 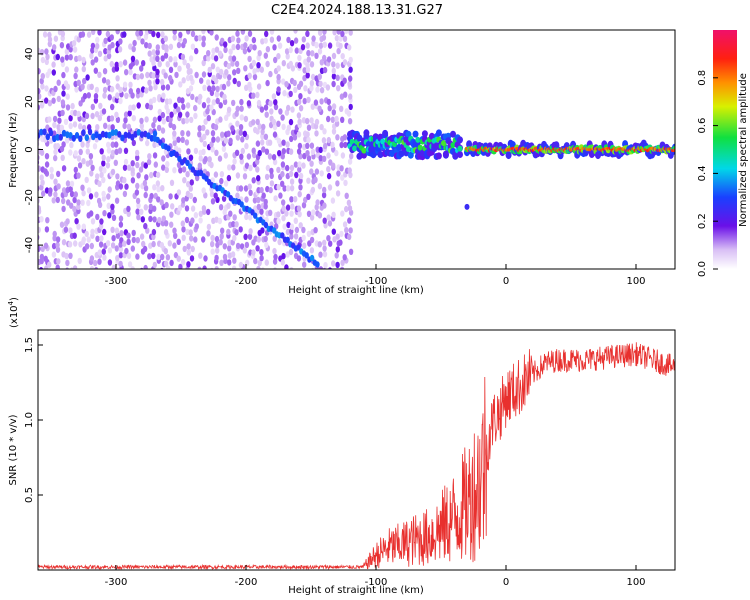 What do you see at coordinates (707, 173) in the screenshot?
I see `colorbar-ticks: 0.0 0.2 0.4 0.6 0.8` at bounding box center [707, 173].